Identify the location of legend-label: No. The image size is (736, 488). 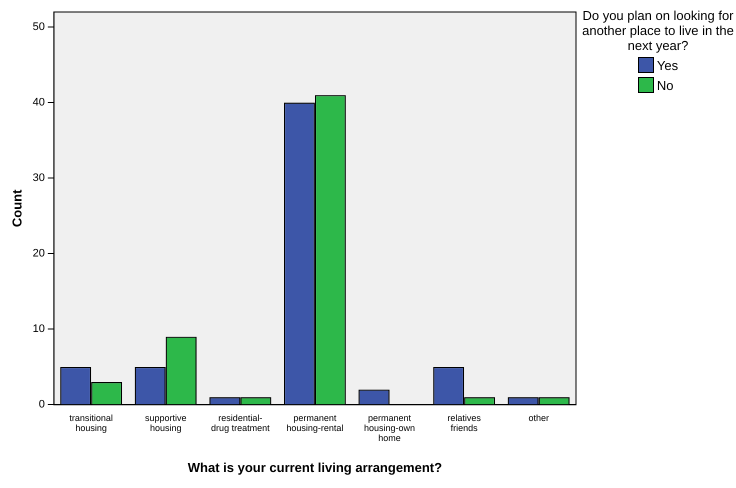
(665, 85).